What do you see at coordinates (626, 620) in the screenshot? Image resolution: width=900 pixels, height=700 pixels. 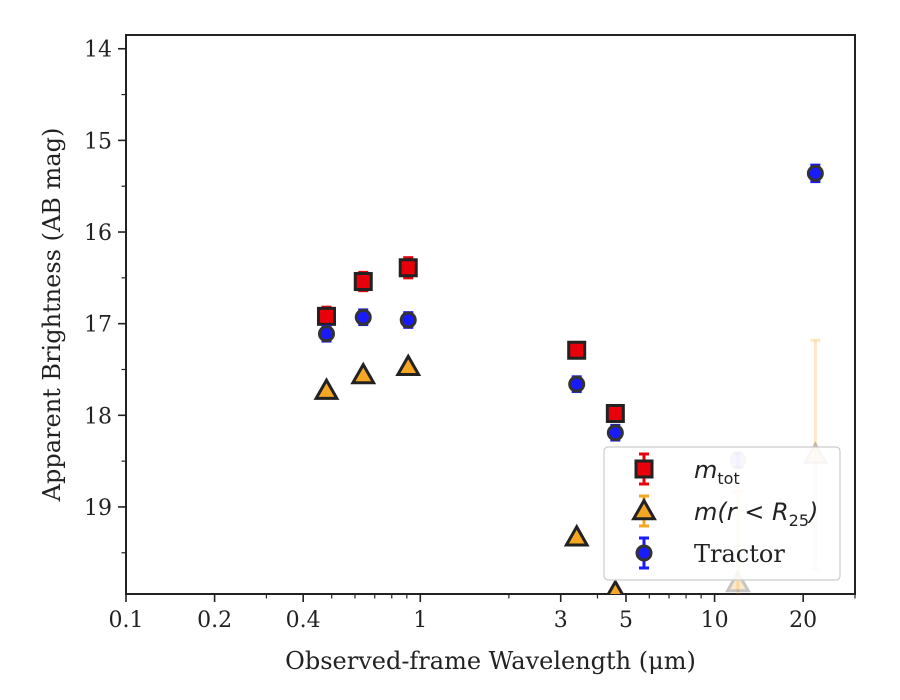 I see `x-tick-label: 5` at bounding box center [626, 620].